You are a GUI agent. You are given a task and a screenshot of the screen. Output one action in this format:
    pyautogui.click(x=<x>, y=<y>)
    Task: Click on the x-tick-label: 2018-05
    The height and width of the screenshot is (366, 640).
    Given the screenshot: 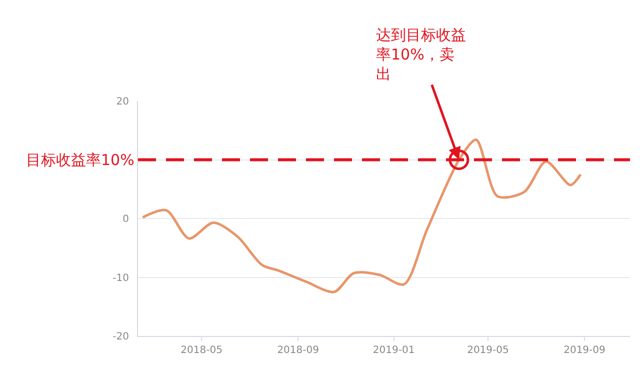 What is the action you would take?
    pyautogui.click(x=201, y=350)
    